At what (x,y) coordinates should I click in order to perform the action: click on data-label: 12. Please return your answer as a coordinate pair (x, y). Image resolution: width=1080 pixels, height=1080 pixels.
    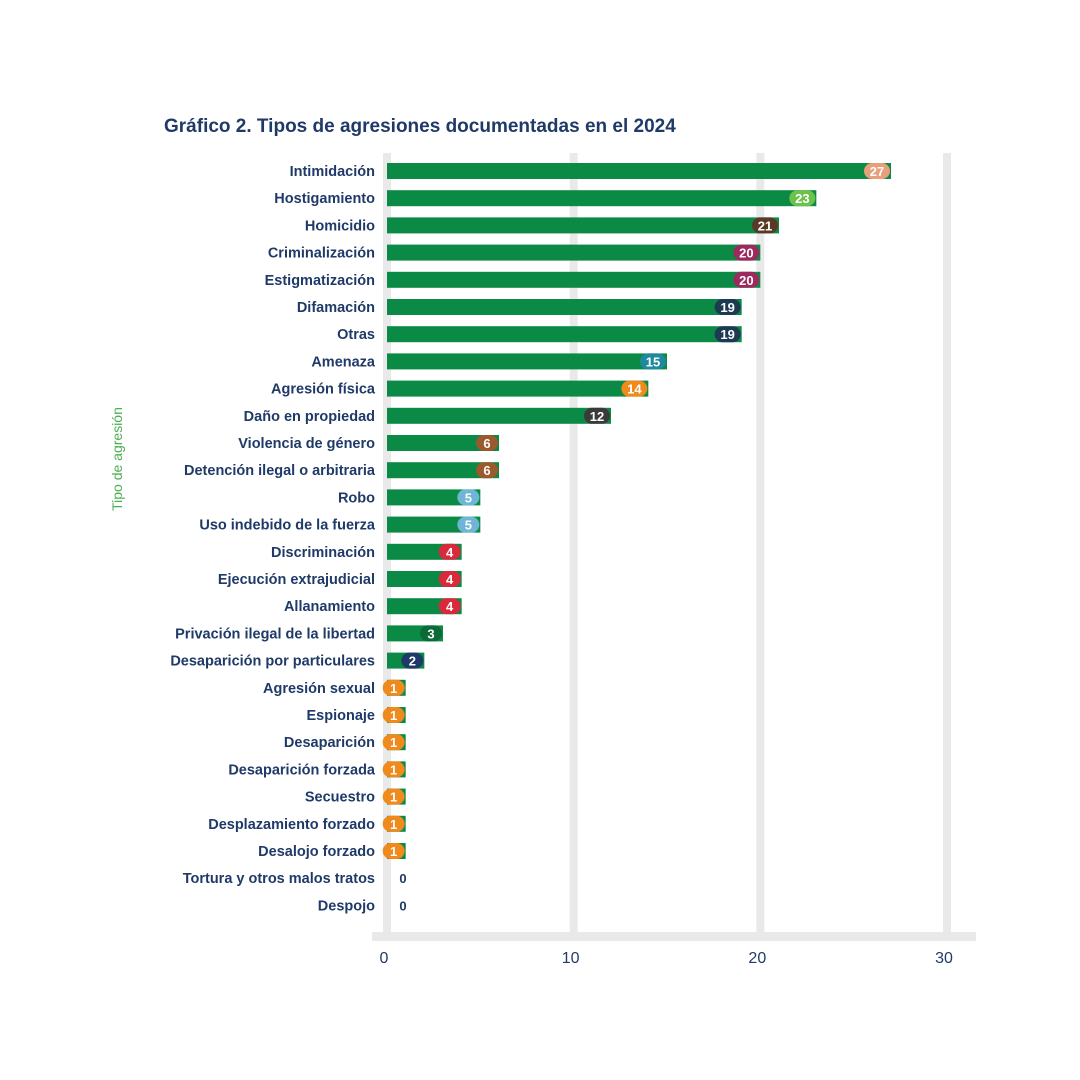
    Looking at the image, I should click on (597, 416).